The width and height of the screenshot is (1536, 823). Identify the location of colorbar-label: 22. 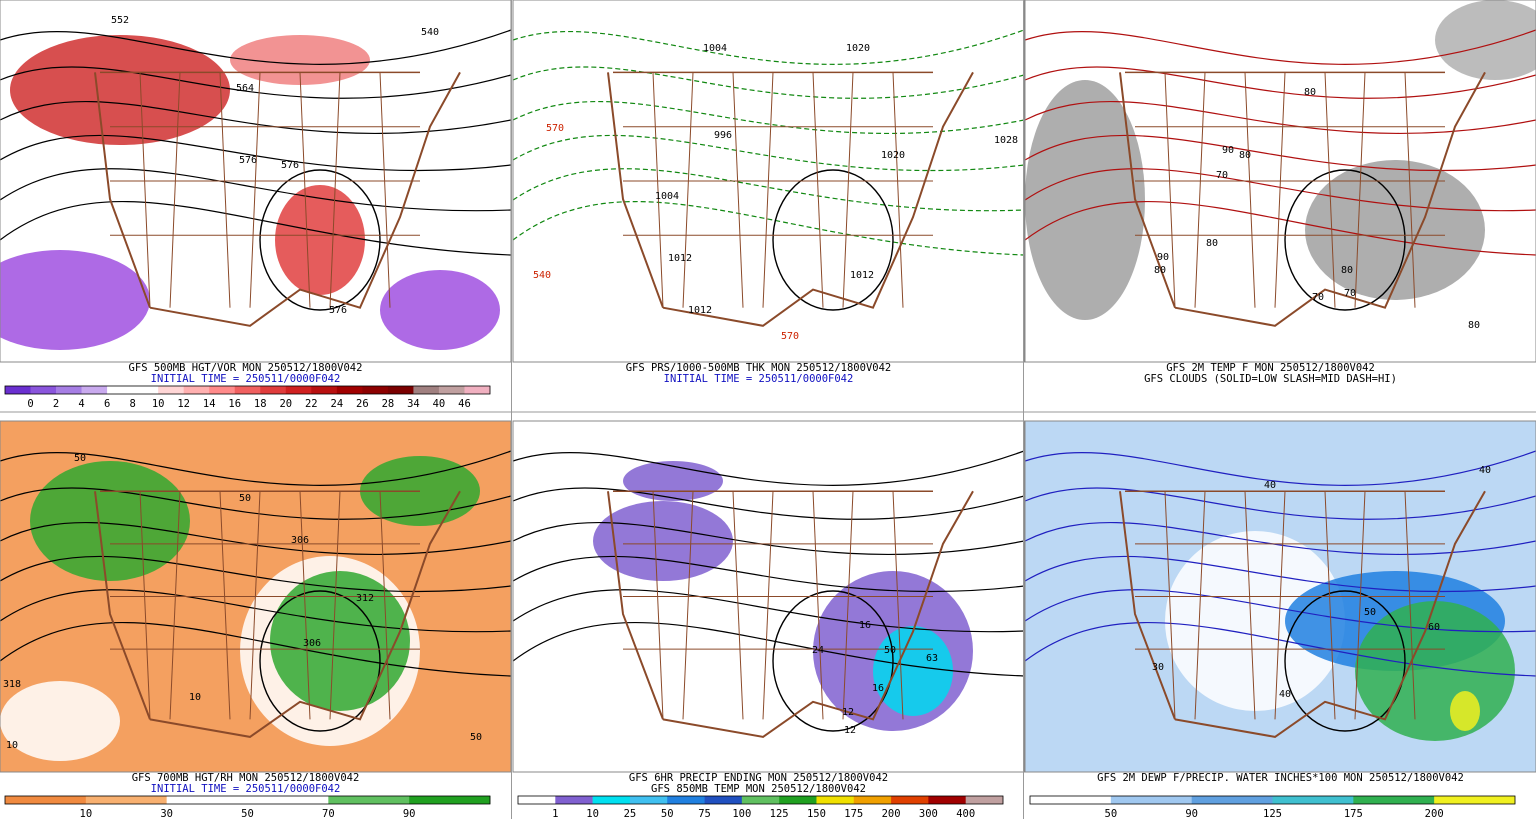
(311, 404).